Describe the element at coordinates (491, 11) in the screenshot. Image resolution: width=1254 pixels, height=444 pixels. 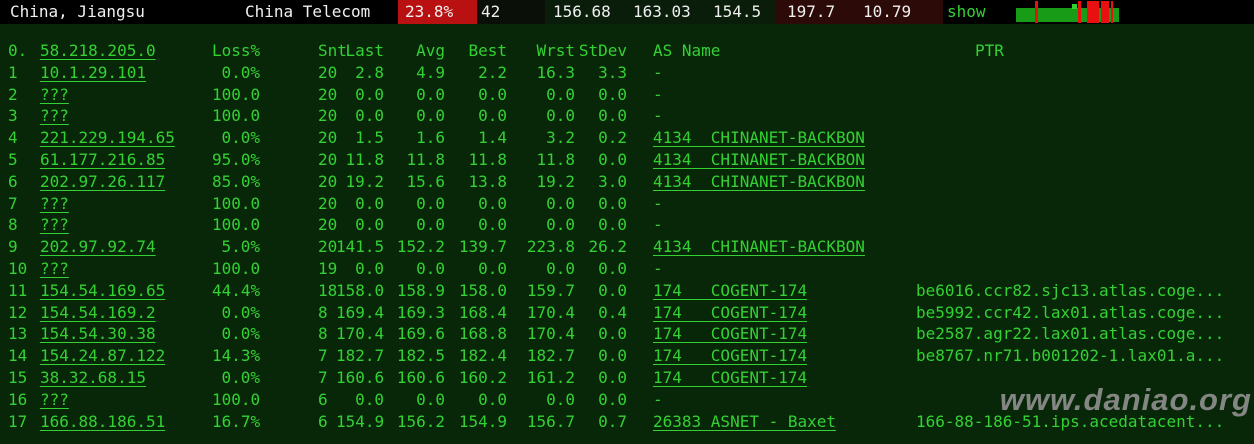
I see `summary-snt: 42` at that location.